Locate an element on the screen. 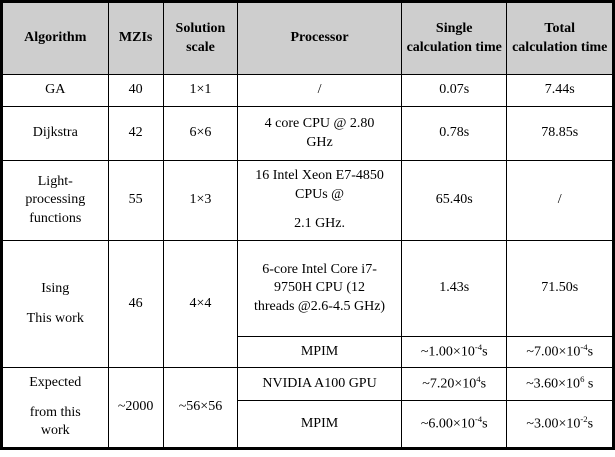 This screenshot has height=457, width=615. header-processor: Processor is located at coordinates (319, 38).